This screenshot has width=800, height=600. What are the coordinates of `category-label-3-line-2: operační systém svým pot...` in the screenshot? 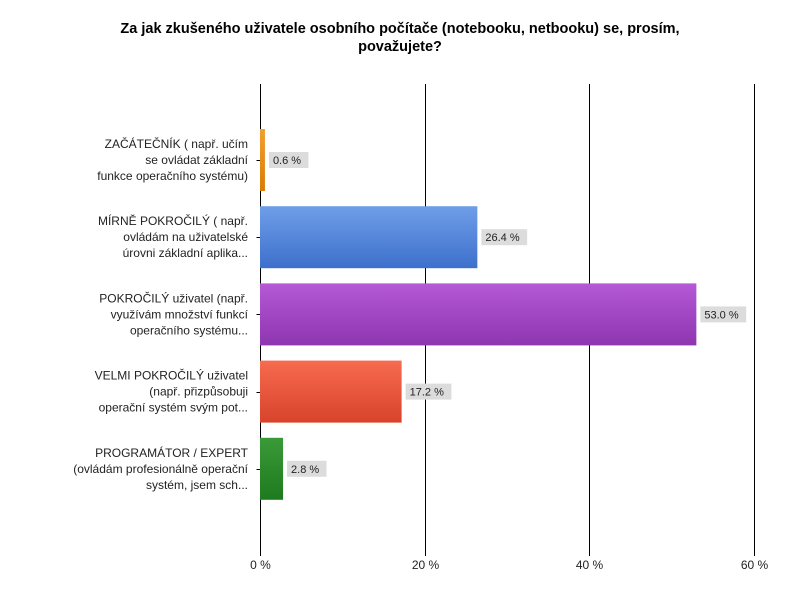 It's located at (173, 408).